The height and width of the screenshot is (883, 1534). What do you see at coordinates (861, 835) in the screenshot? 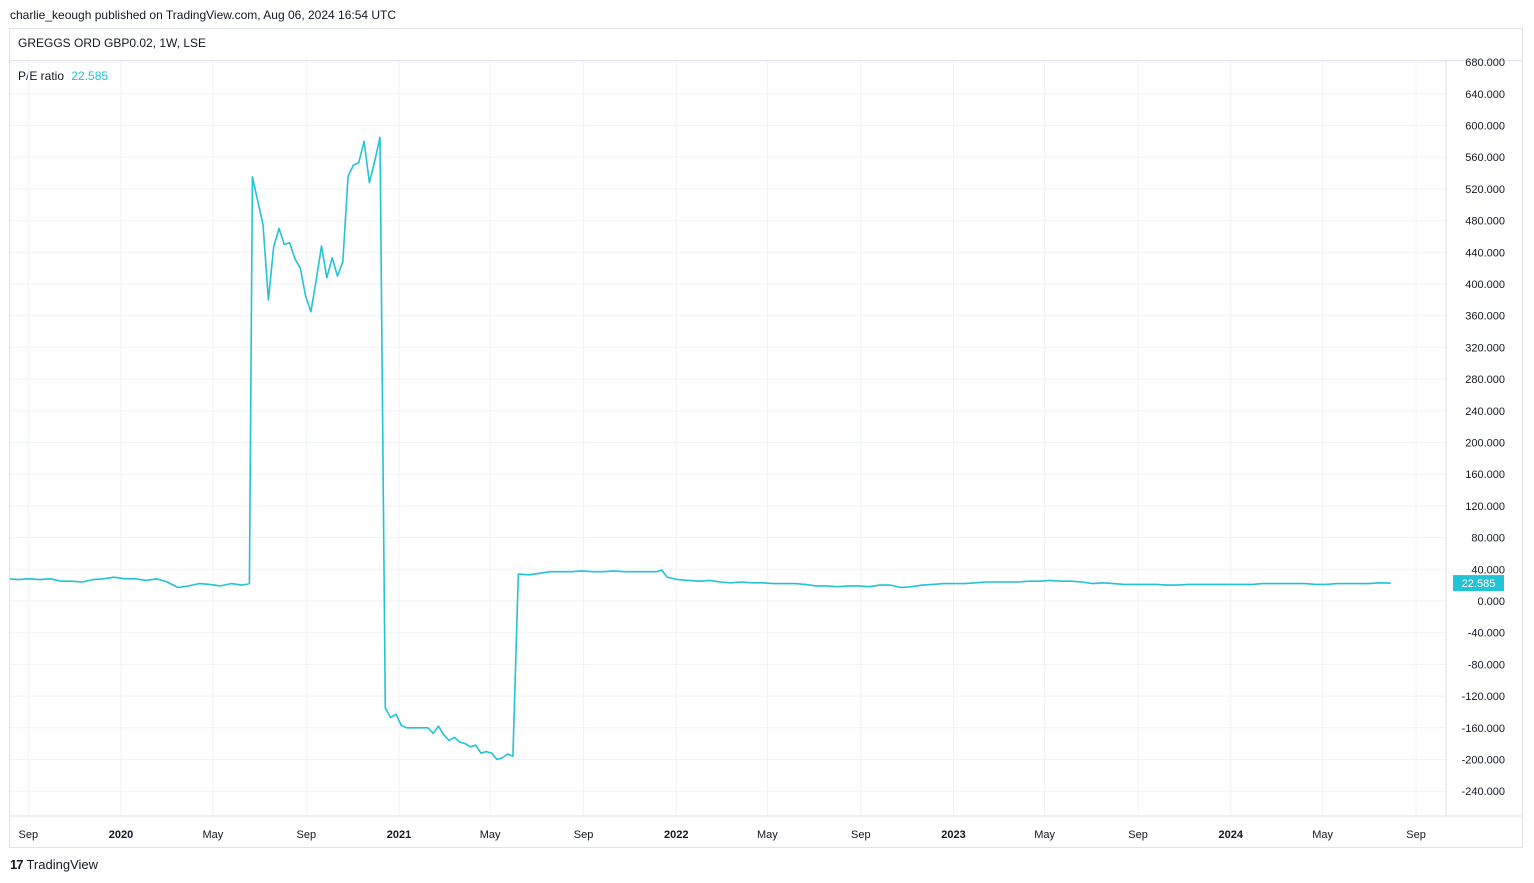
I see `x-tick-label: Sep` at bounding box center [861, 835].